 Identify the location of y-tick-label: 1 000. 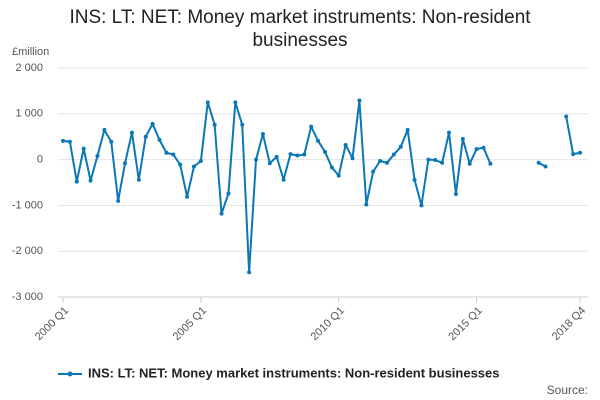
(29, 114).